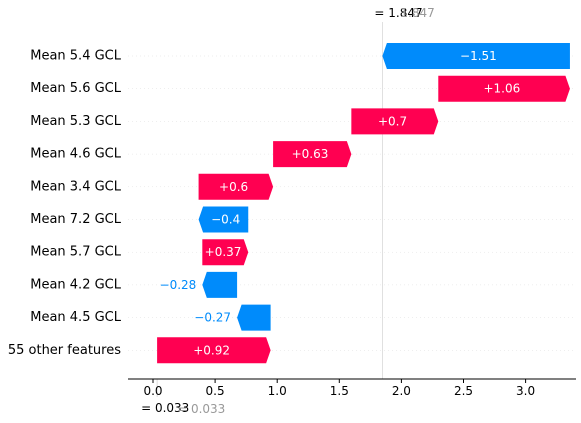 The image size is (581, 423). Describe the element at coordinates (219, 285) in the screenshot. I see `bar-mean-4-2-gcl` at that location.